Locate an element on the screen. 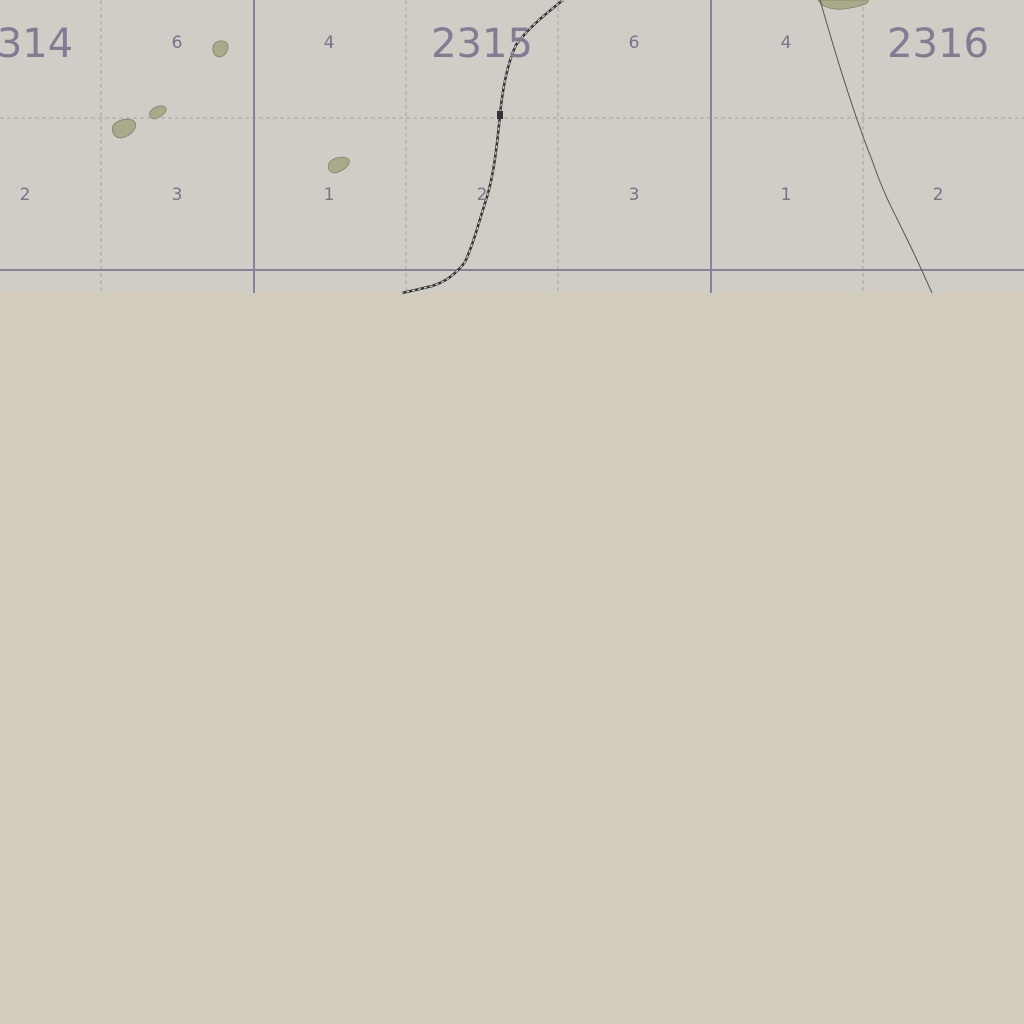 The height and width of the screenshot is (1024, 1024). sheet-labels: 314 2315 2316 is located at coordinates (494, 44).